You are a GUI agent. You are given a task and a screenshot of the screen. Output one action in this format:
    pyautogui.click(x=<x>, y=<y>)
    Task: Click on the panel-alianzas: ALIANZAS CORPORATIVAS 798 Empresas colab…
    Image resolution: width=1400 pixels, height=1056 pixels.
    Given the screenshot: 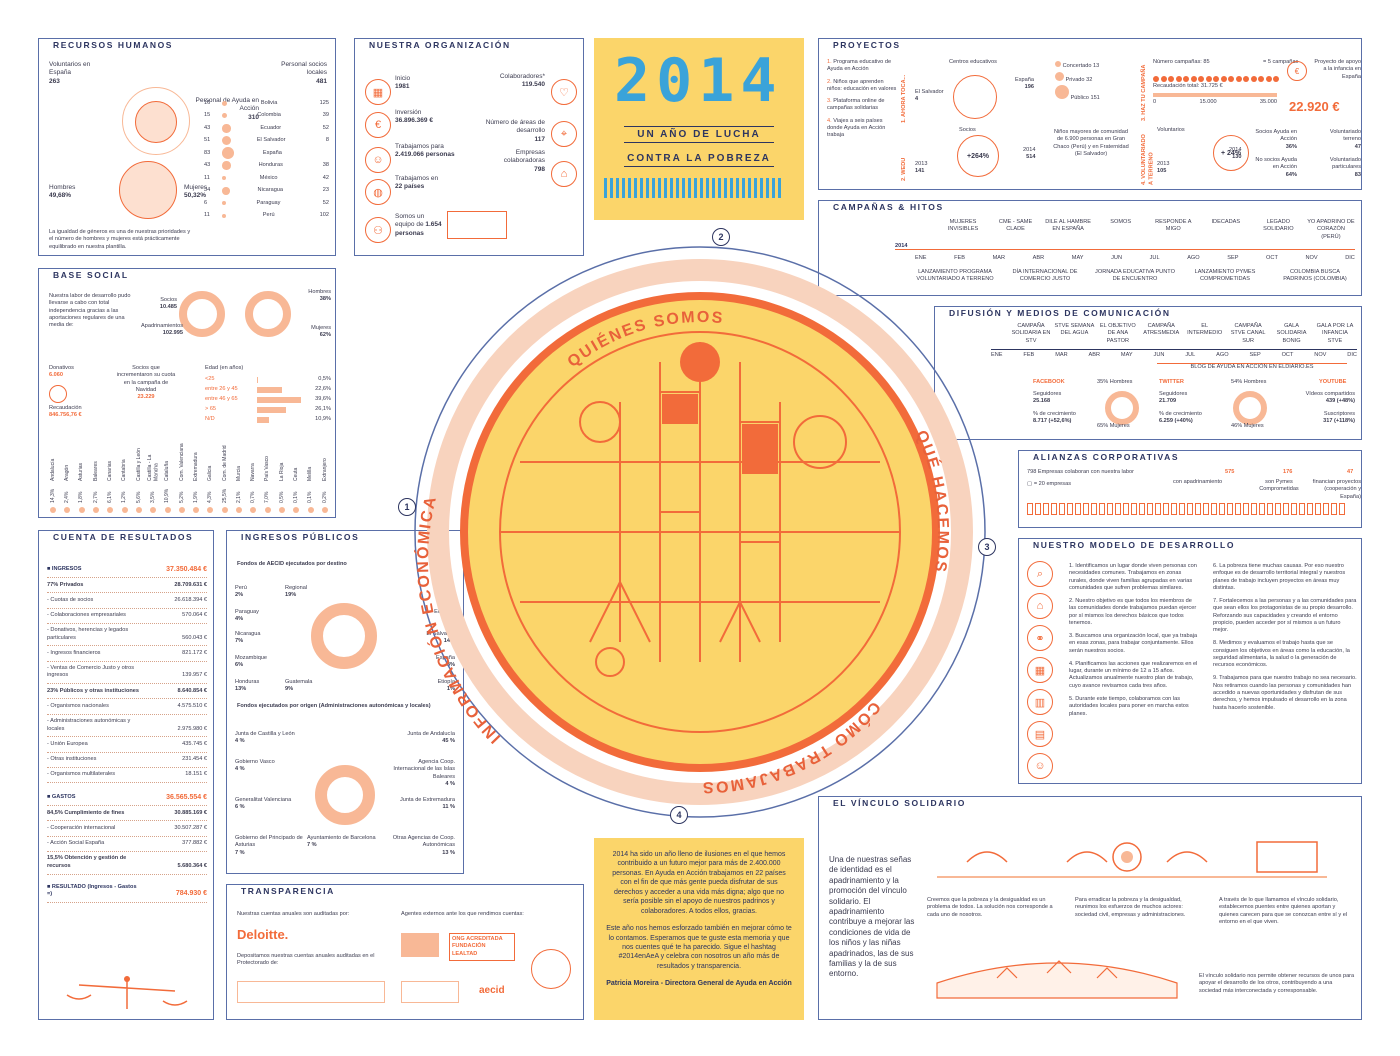 What is the action you would take?
    pyautogui.click(x=1190, y=489)
    